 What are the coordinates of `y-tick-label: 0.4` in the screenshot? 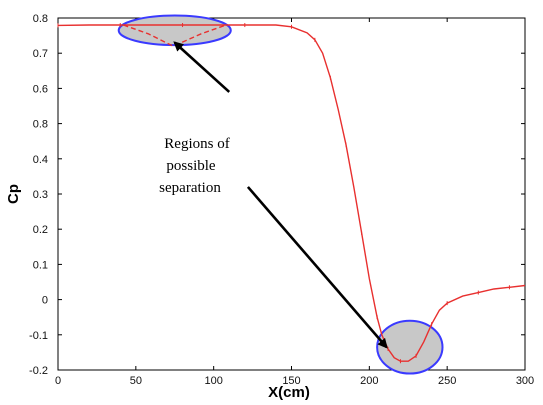 It's located at (40, 160).